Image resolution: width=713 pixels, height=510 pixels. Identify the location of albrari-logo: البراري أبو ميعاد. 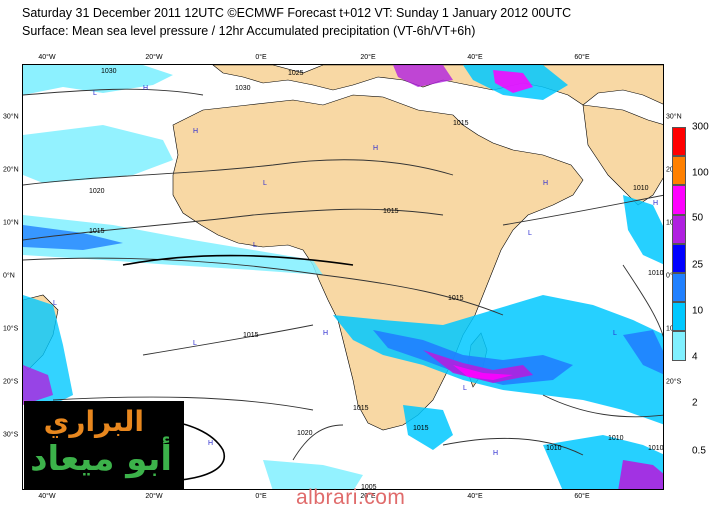
(104, 445).